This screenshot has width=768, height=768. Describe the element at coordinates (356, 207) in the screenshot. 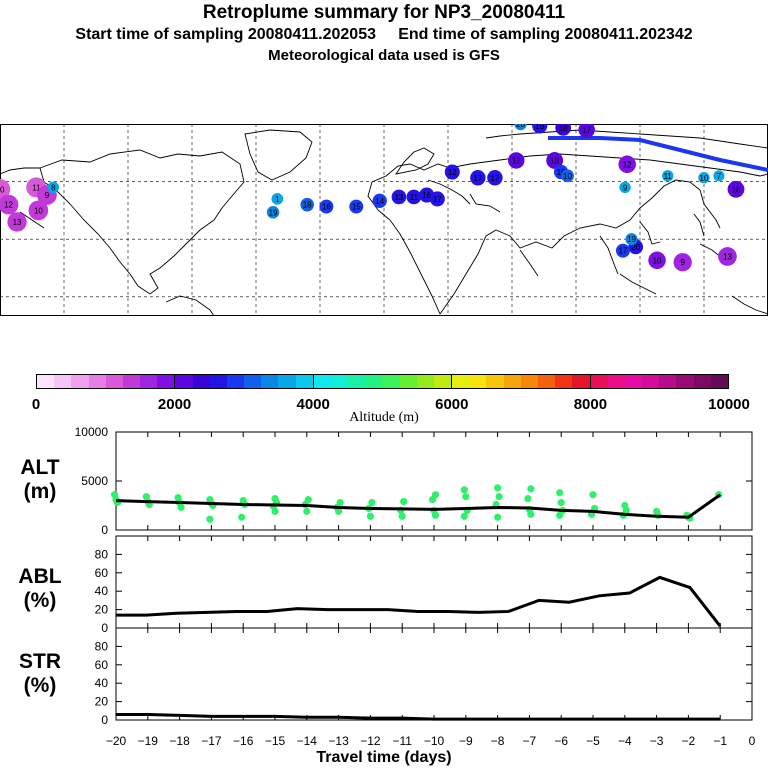

I see `plume-marker-label: 15` at that location.